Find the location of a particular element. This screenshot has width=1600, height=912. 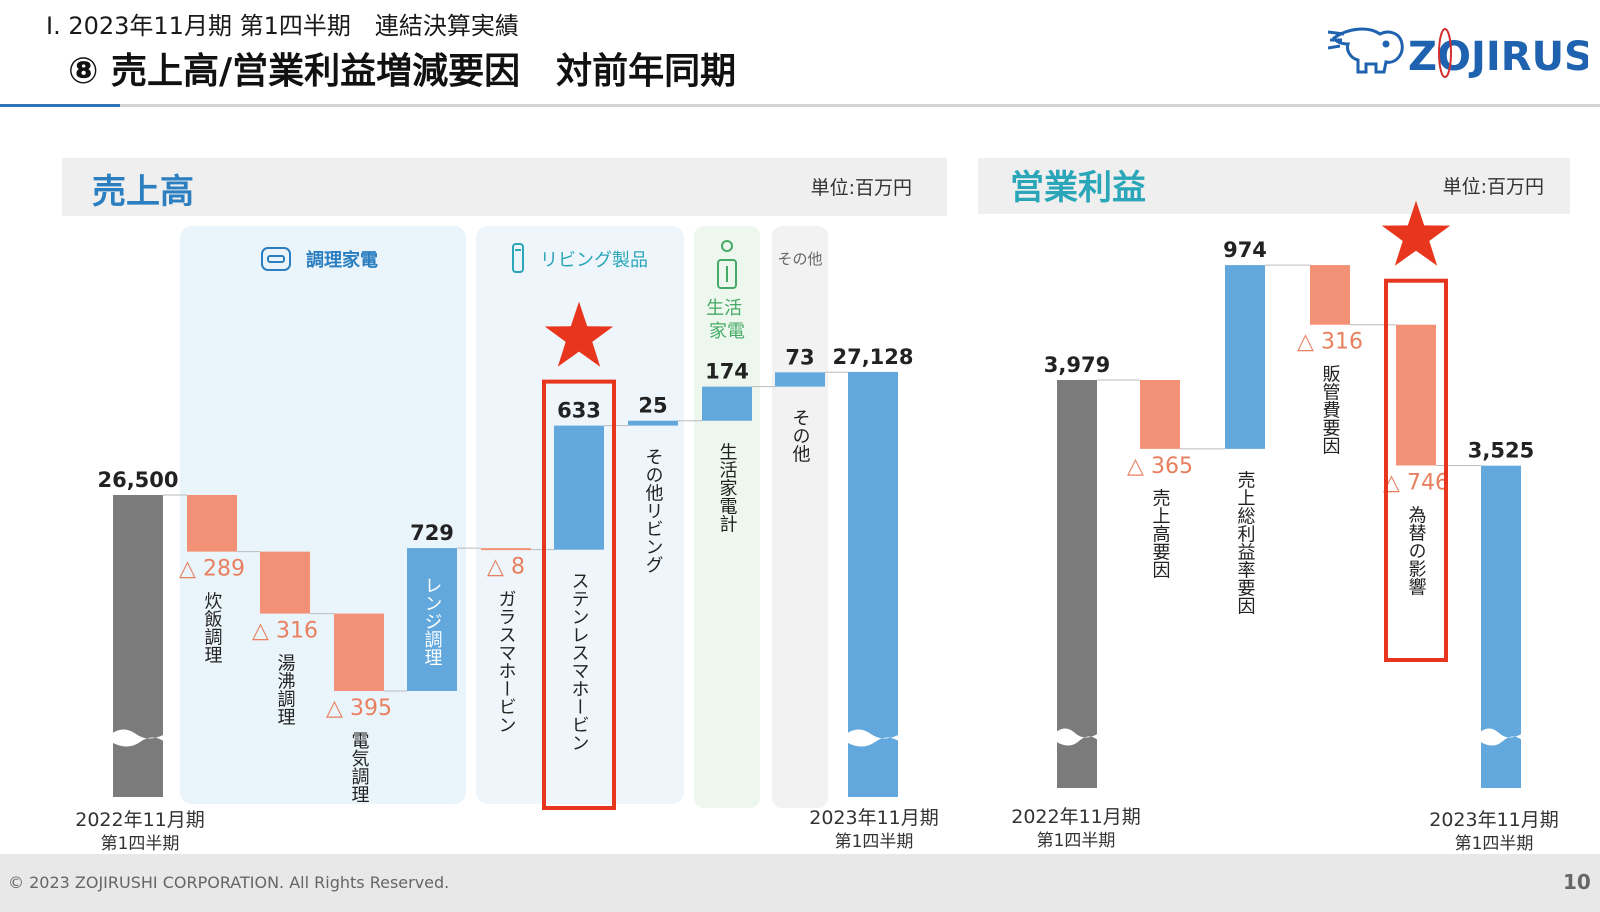

sales-start-period: 2022年11月期 is located at coordinates (140, 820).